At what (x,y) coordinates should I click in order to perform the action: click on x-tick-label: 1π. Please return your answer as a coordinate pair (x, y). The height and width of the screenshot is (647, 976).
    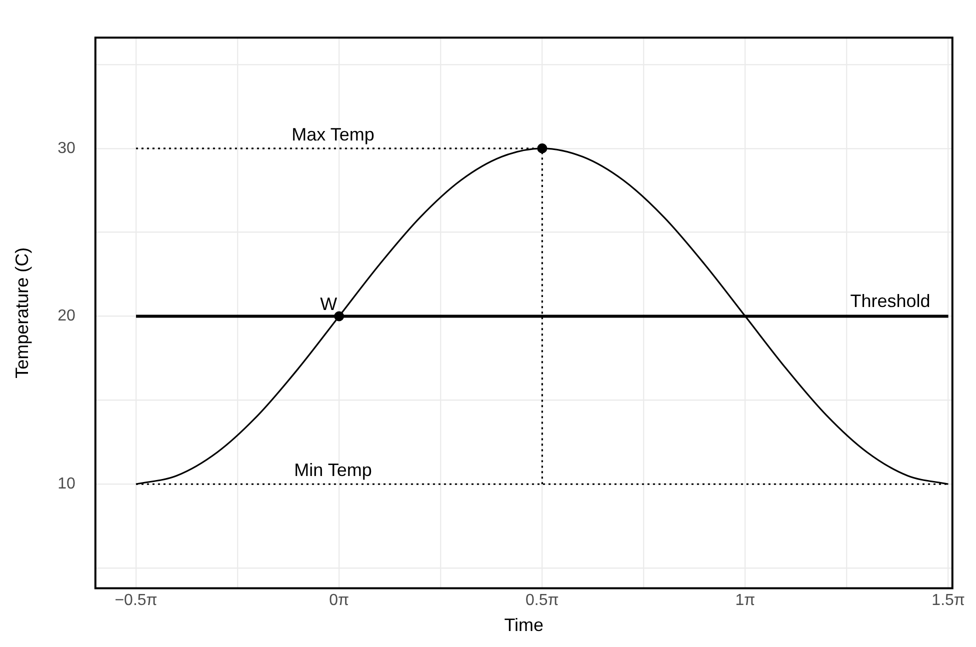
    Looking at the image, I should click on (745, 601).